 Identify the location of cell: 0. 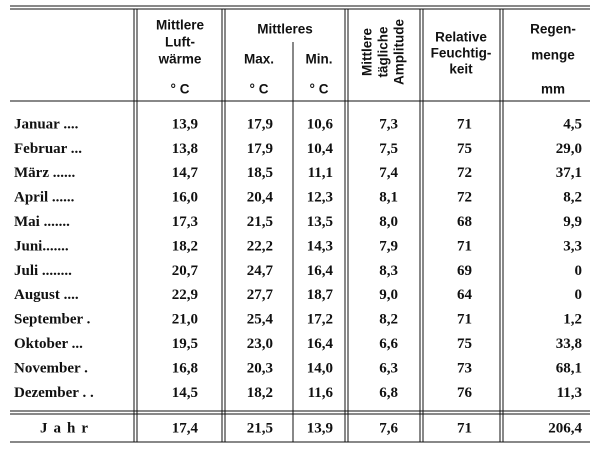
(579, 271).